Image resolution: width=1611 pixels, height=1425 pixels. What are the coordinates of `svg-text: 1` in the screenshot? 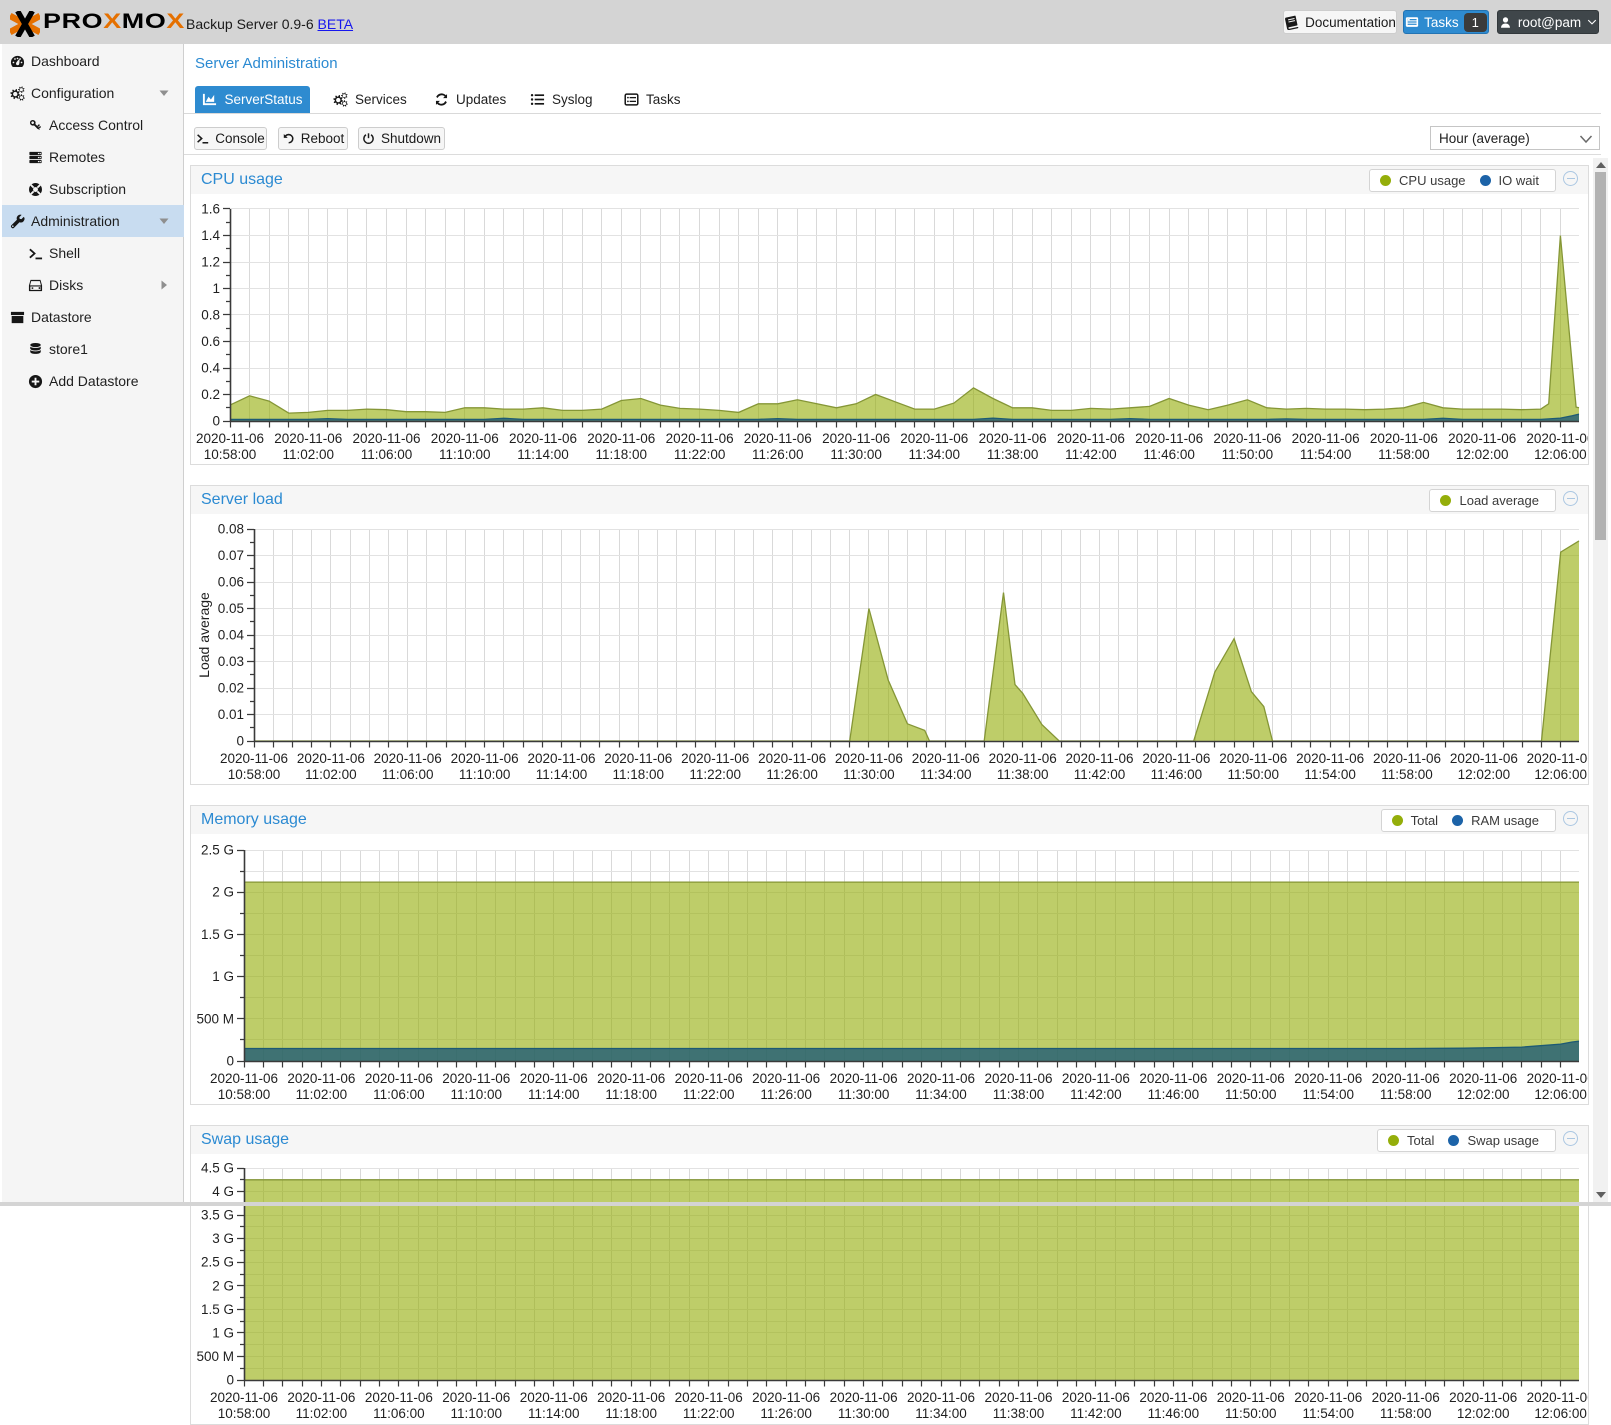 It's located at (216, 288).